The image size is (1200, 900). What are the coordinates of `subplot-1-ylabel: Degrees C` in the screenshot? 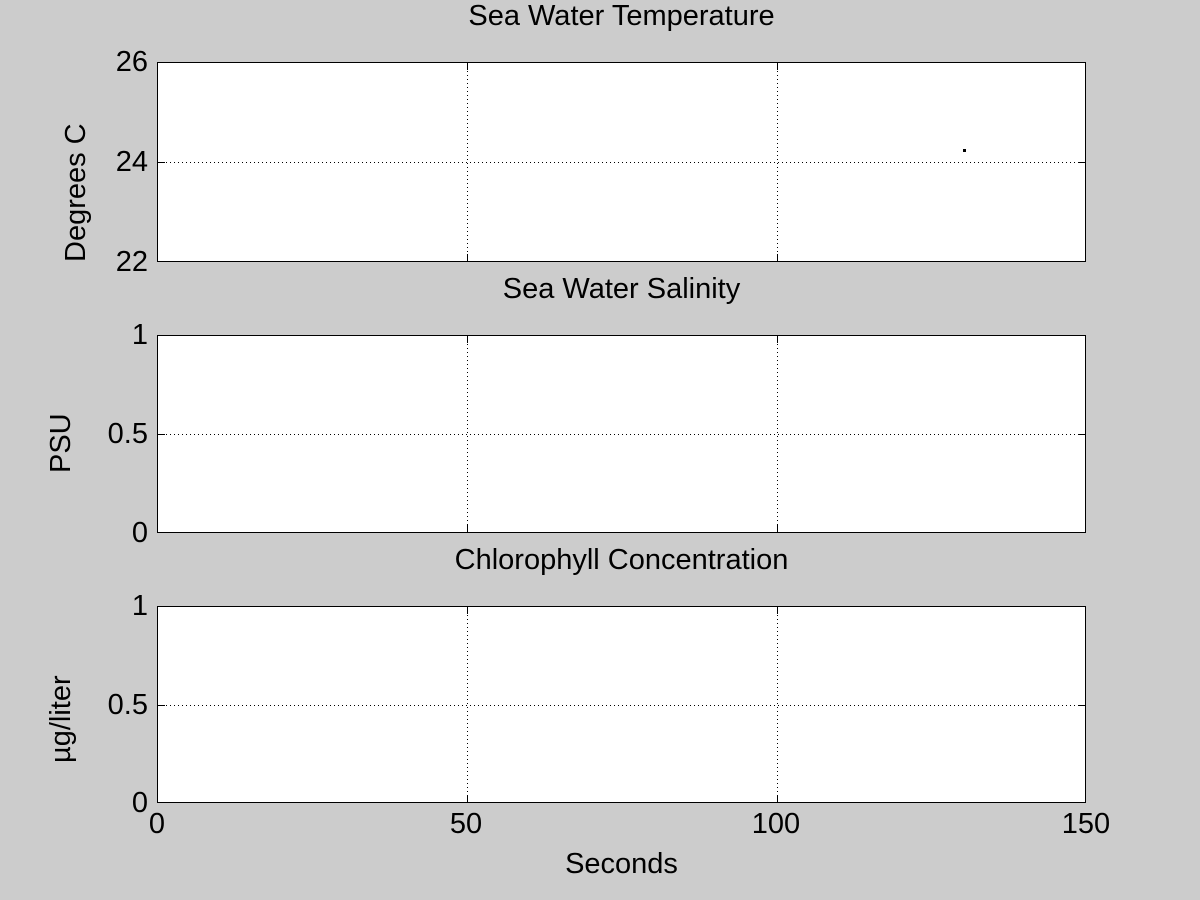 It's located at (76, 192).